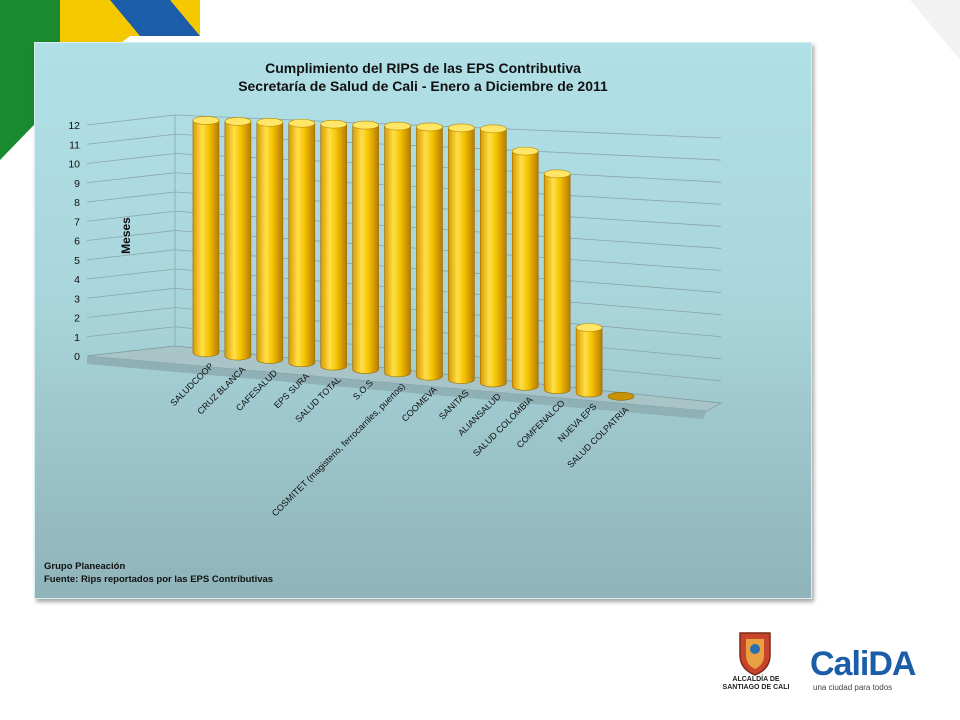  I want to click on y-tick-label: 7, so click(77, 222).